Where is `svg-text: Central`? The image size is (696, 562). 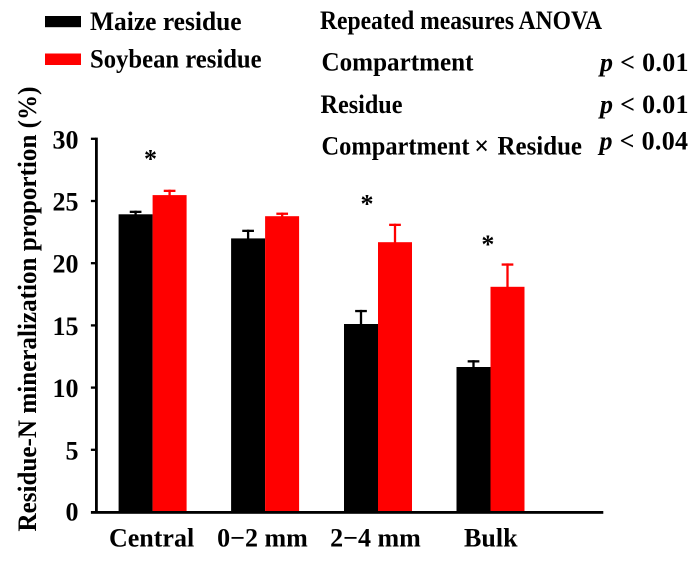 svg-text: Central is located at coordinates (151, 538).